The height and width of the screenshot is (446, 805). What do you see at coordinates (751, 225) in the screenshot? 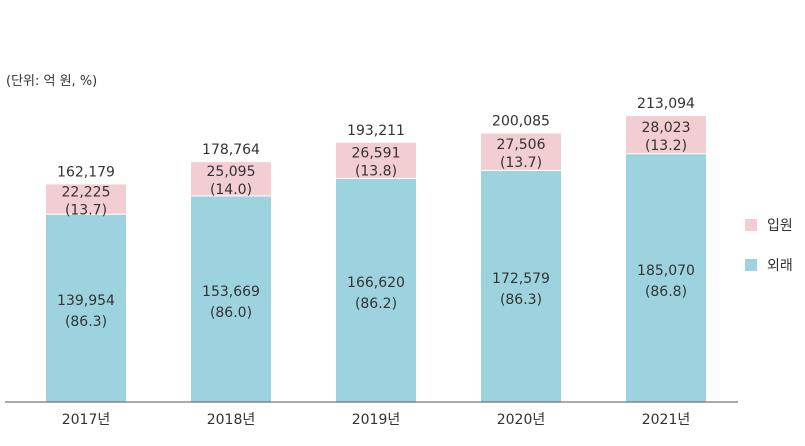
I see `legend-swatch-inpatient` at bounding box center [751, 225].